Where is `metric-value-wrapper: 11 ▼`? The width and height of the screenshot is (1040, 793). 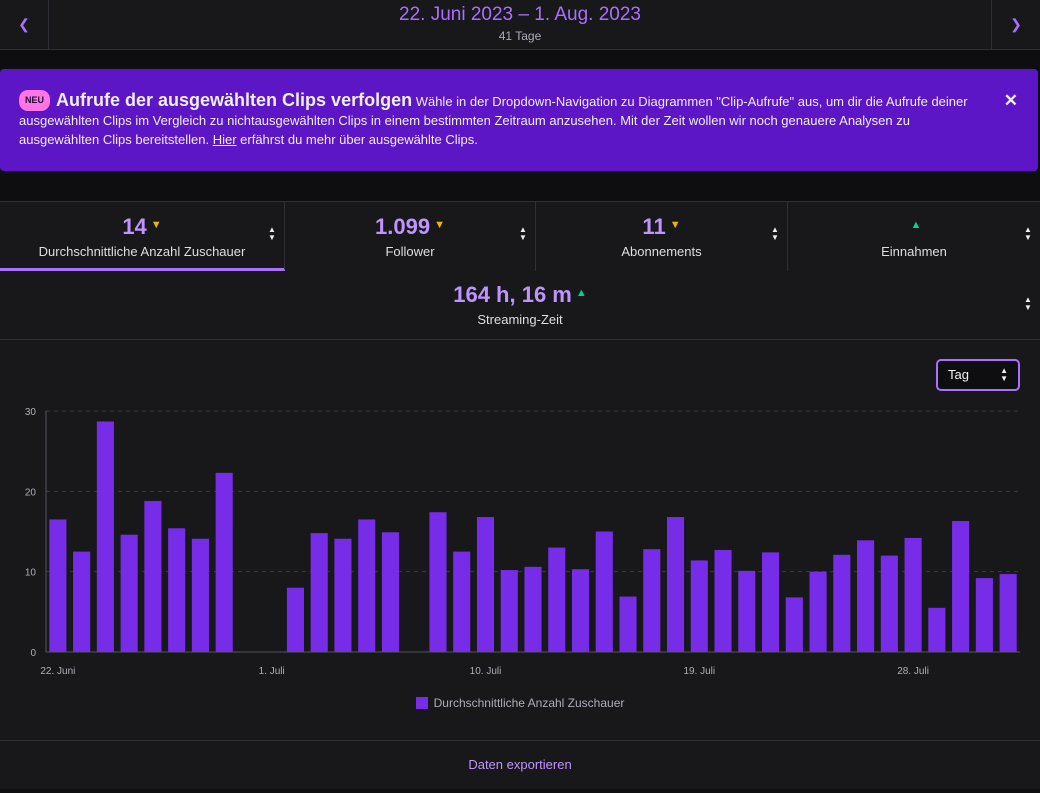
metric-value-wrapper: 11 ▼ is located at coordinates (661, 227).